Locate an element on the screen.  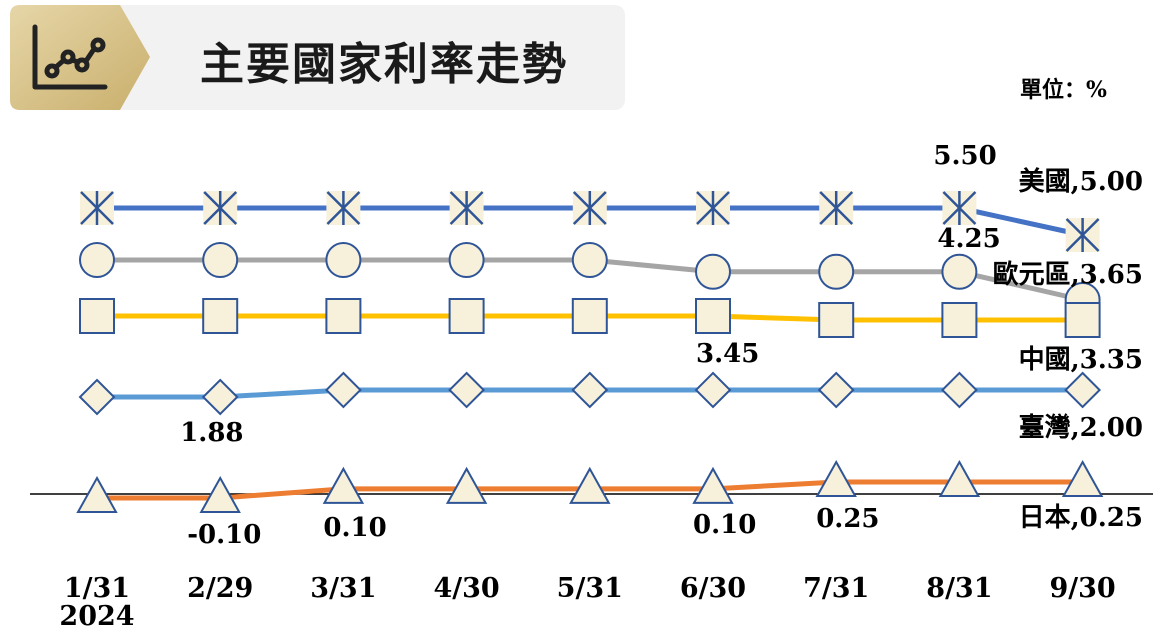
x-year-label: 2024 is located at coordinates (96, 615).